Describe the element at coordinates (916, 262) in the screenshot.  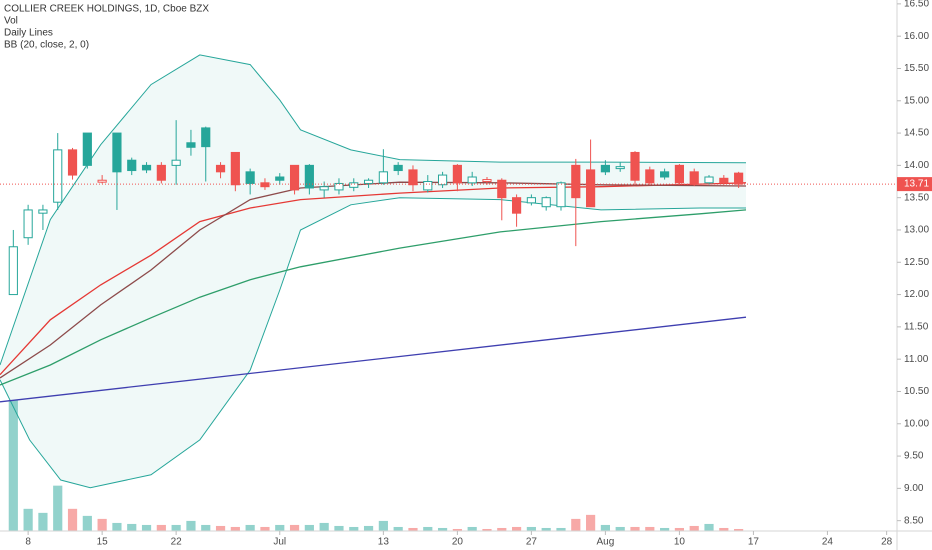
I see `y-tick-label: 12.50` at that location.